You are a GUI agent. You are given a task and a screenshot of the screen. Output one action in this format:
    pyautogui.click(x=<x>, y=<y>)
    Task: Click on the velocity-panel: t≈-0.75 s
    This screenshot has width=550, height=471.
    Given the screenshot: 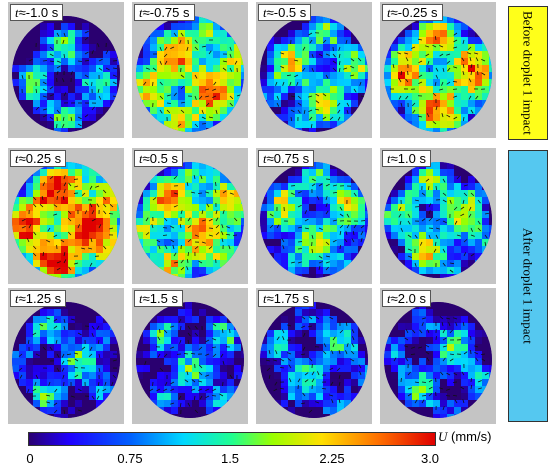 What is the action you would take?
    pyautogui.click(x=190, y=70)
    